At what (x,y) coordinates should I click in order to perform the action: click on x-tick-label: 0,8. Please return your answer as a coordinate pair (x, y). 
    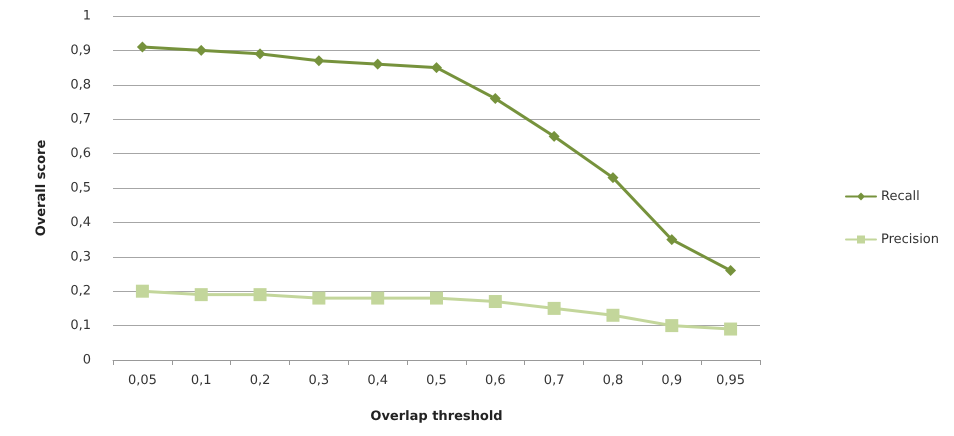
    Looking at the image, I should click on (613, 380).